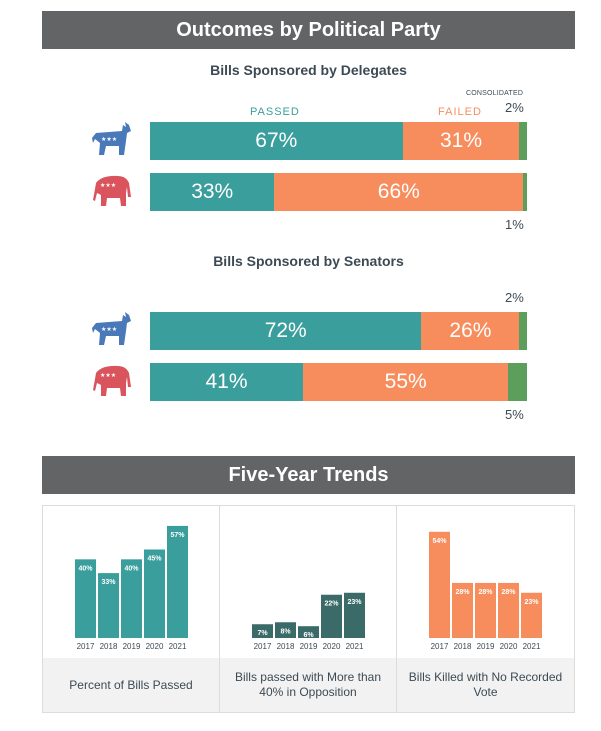  I want to click on delegates-rep-bar: 33% 66%, so click(338, 192).